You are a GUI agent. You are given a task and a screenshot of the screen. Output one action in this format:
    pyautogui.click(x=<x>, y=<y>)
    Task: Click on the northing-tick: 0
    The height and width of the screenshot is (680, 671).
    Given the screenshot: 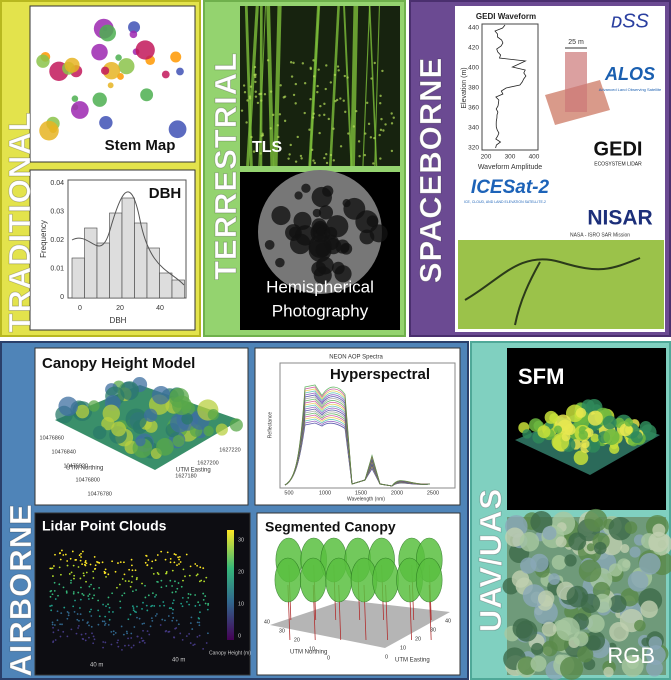 What is the action you would take?
    pyautogui.click(x=328, y=658)
    